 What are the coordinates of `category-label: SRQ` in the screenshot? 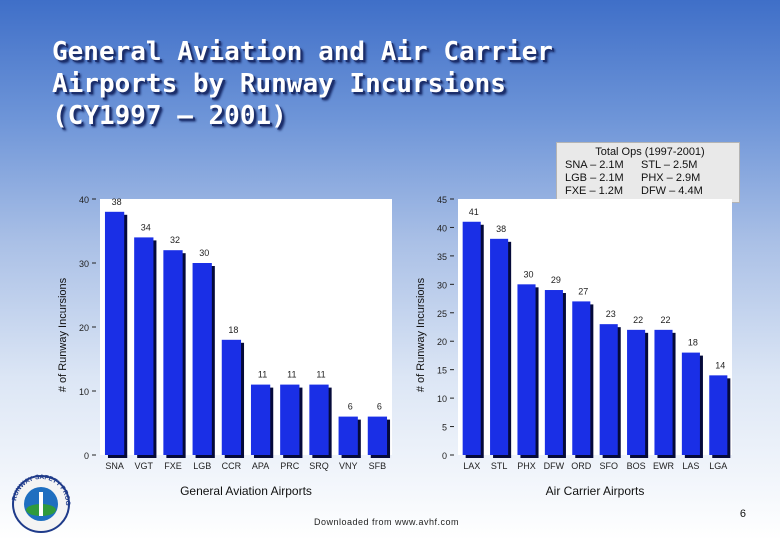 It's located at (319, 466).